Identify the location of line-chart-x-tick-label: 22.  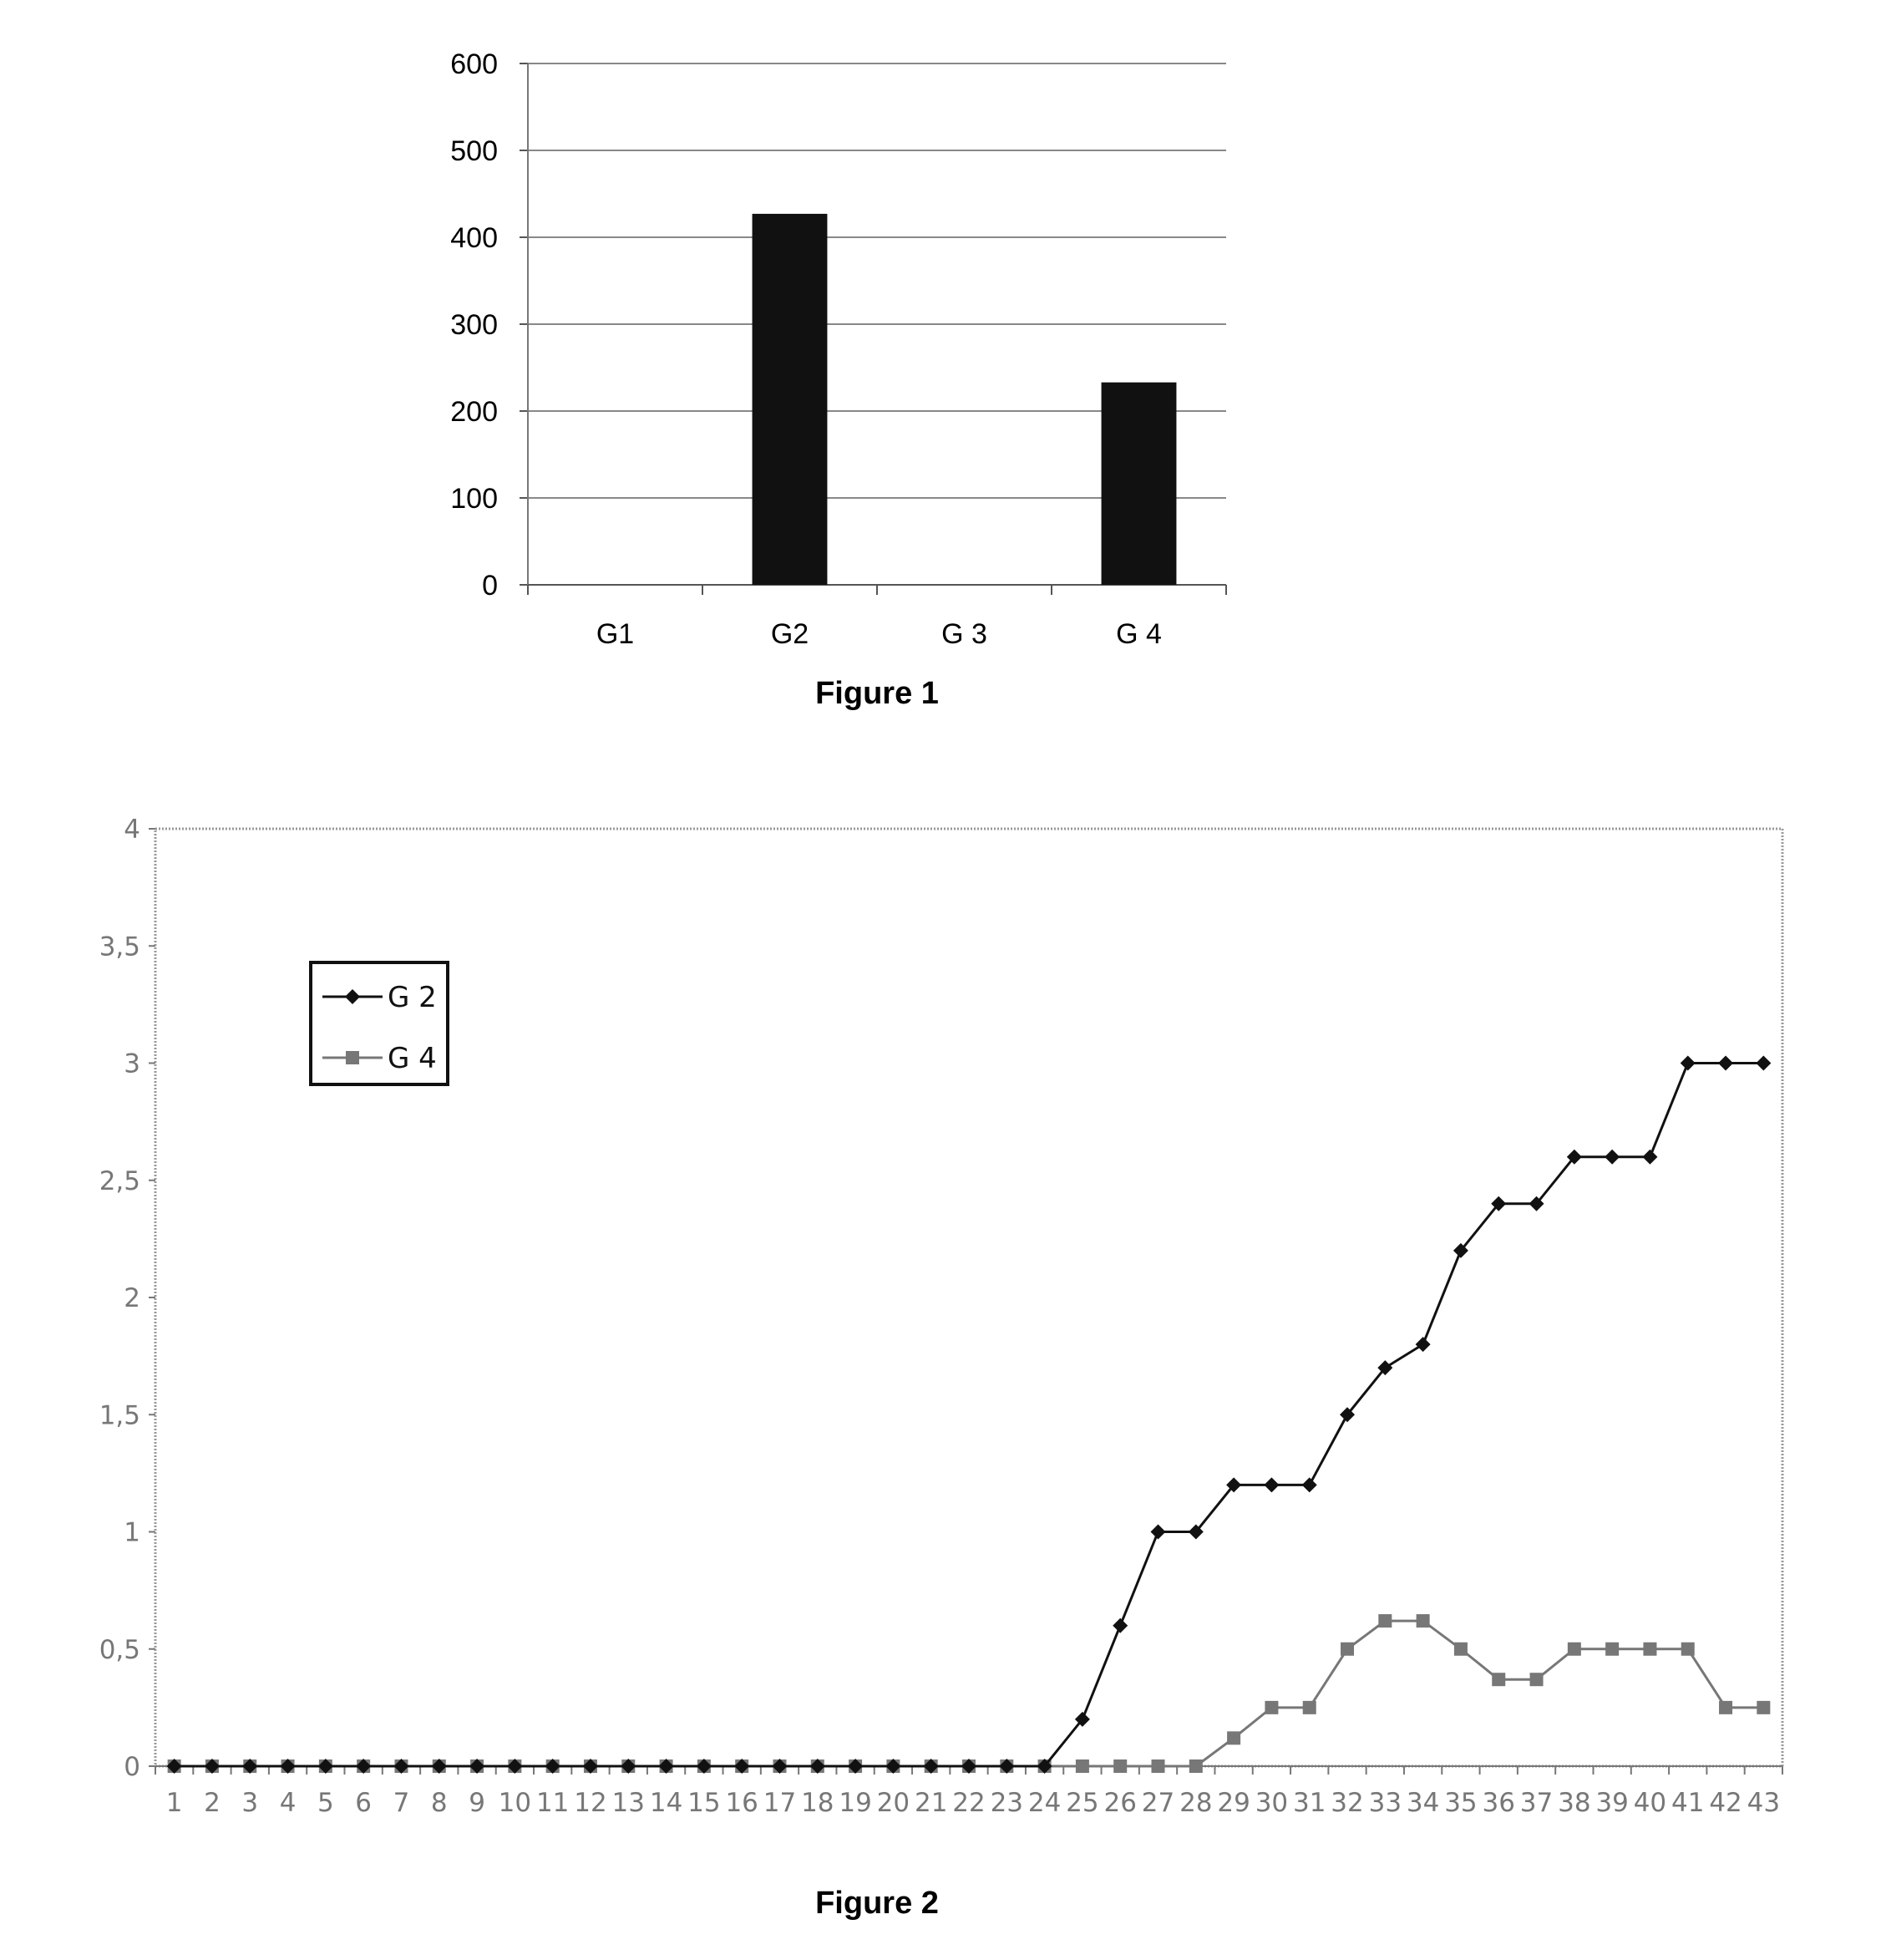
(968, 1803).